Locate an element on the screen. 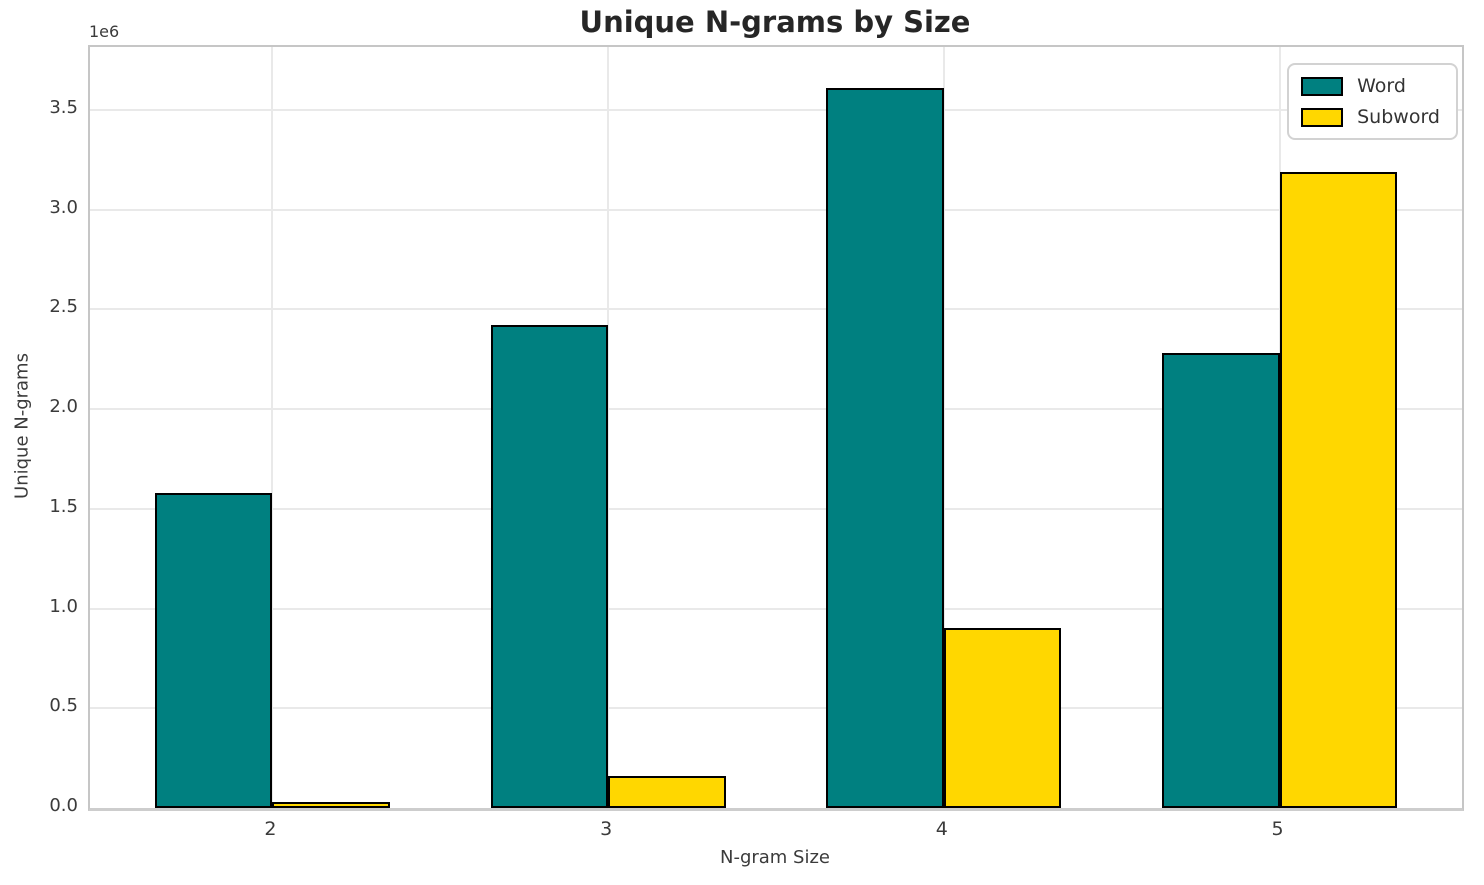 The height and width of the screenshot is (885, 1484). x-tick-label: 2 is located at coordinates (270, 829).